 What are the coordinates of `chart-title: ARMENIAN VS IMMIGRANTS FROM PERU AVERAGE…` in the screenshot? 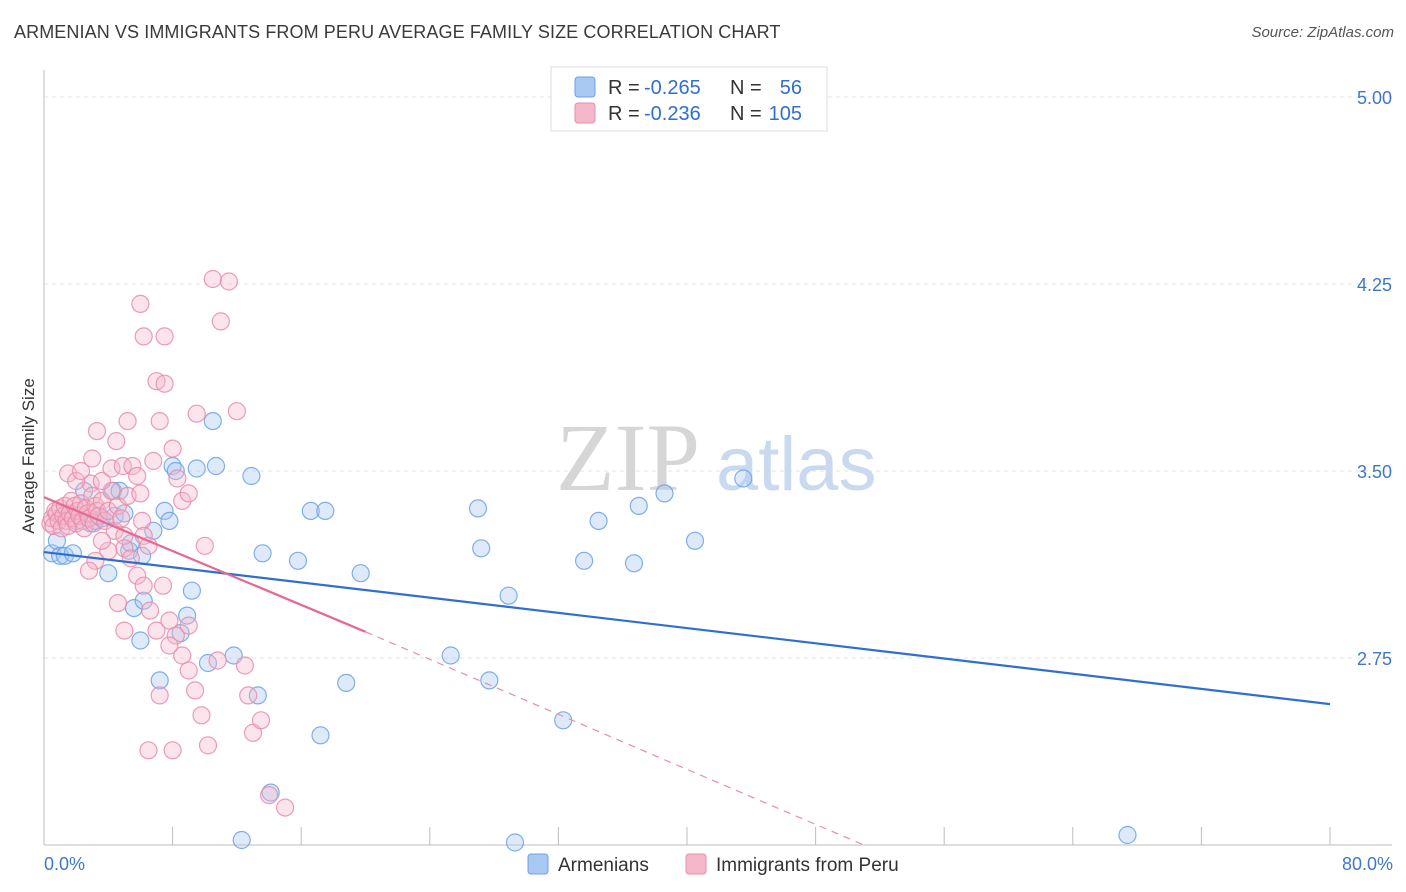 It's located at (397, 32).